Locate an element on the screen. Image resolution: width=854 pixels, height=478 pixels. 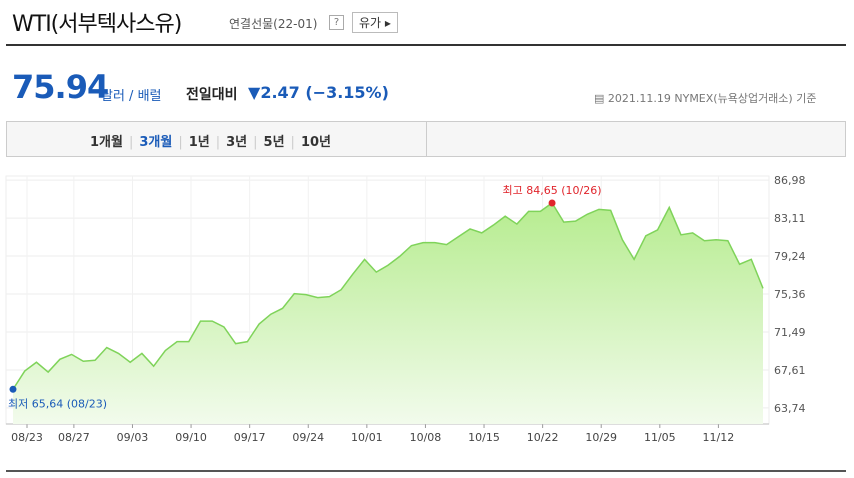
tab: 3년 is located at coordinates (237, 142).